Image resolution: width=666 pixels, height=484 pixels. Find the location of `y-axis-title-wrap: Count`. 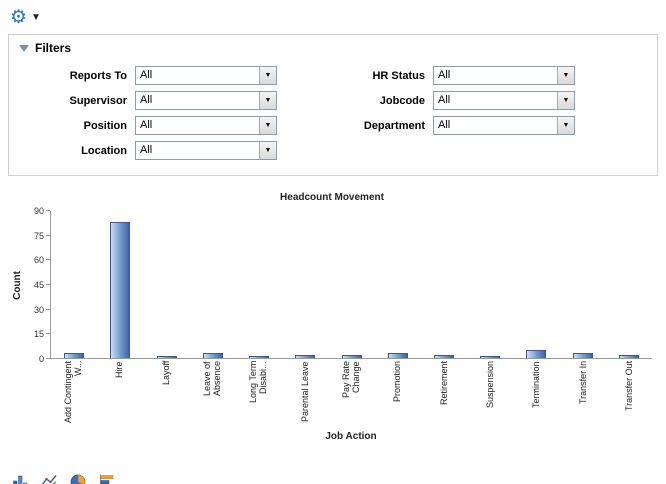

y-axis-title-wrap: Count is located at coordinates (19, 285).